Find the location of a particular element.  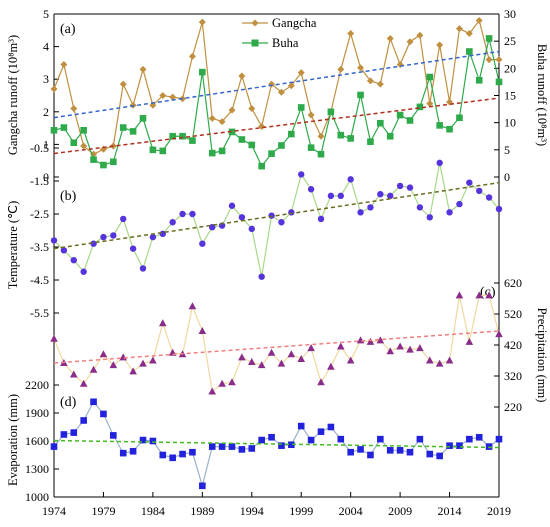

buha-tick-label: 25 is located at coordinates (510, 41).